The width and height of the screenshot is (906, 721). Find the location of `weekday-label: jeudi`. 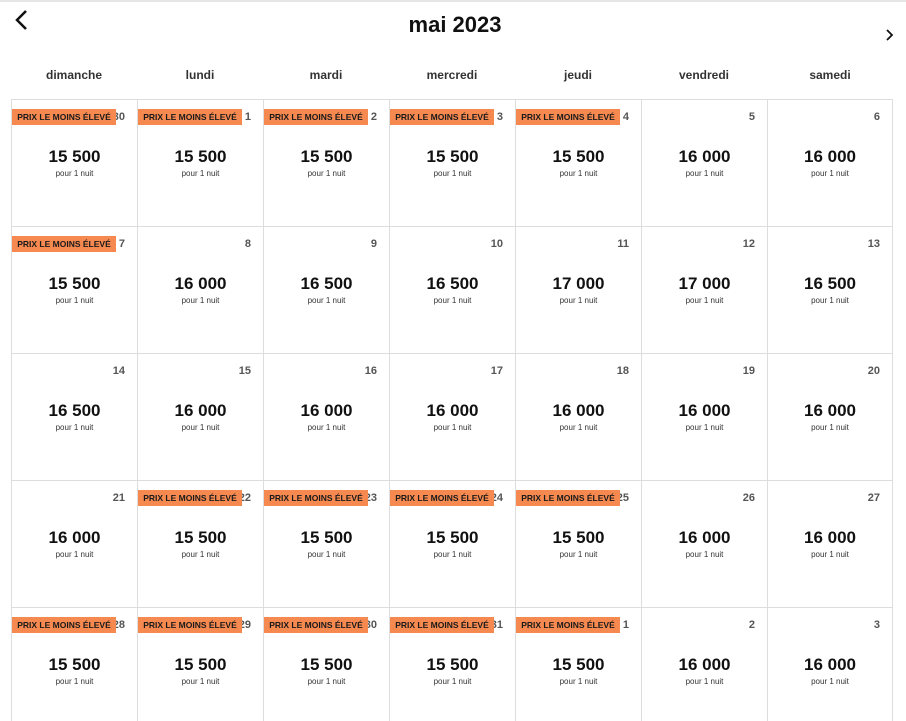

weekday-label: jeudi is located at coordinates (577, 75).